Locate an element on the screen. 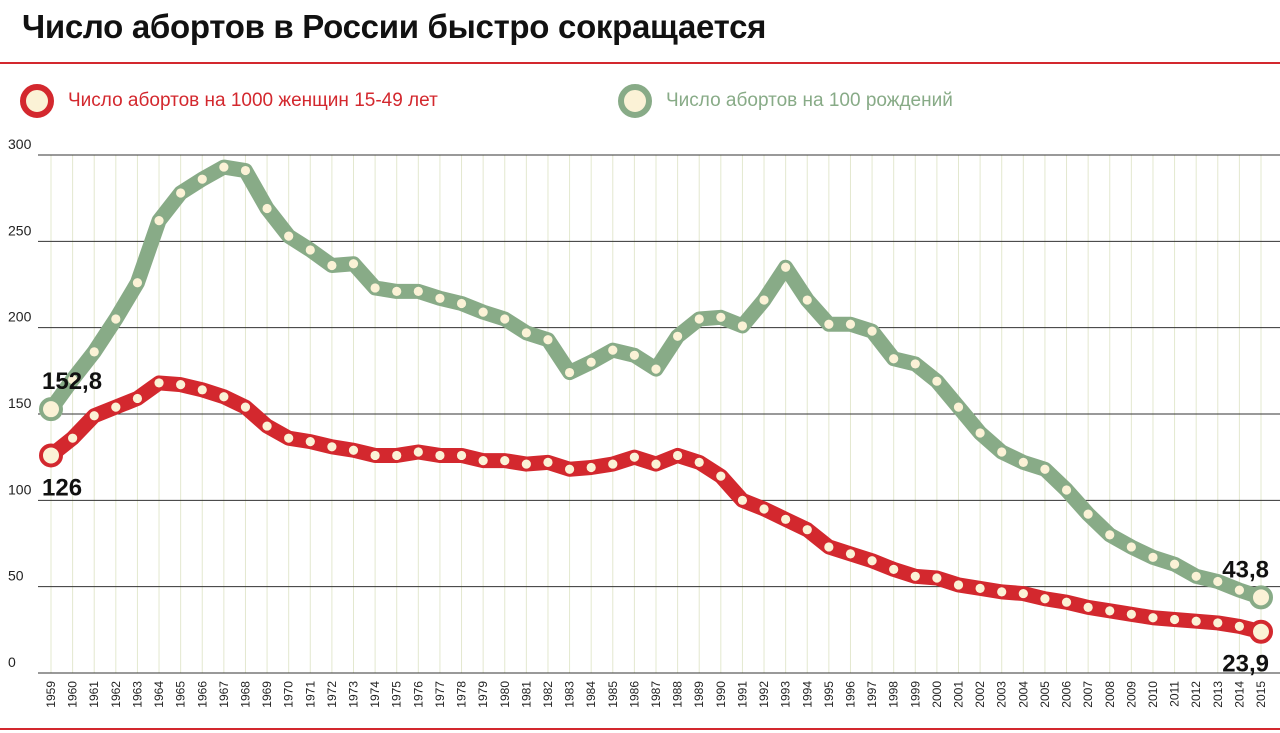 Image resolution: width=1280 pixels, height=733 pixels. x-tick-label: 1995 is located at coordinates (829, 694).